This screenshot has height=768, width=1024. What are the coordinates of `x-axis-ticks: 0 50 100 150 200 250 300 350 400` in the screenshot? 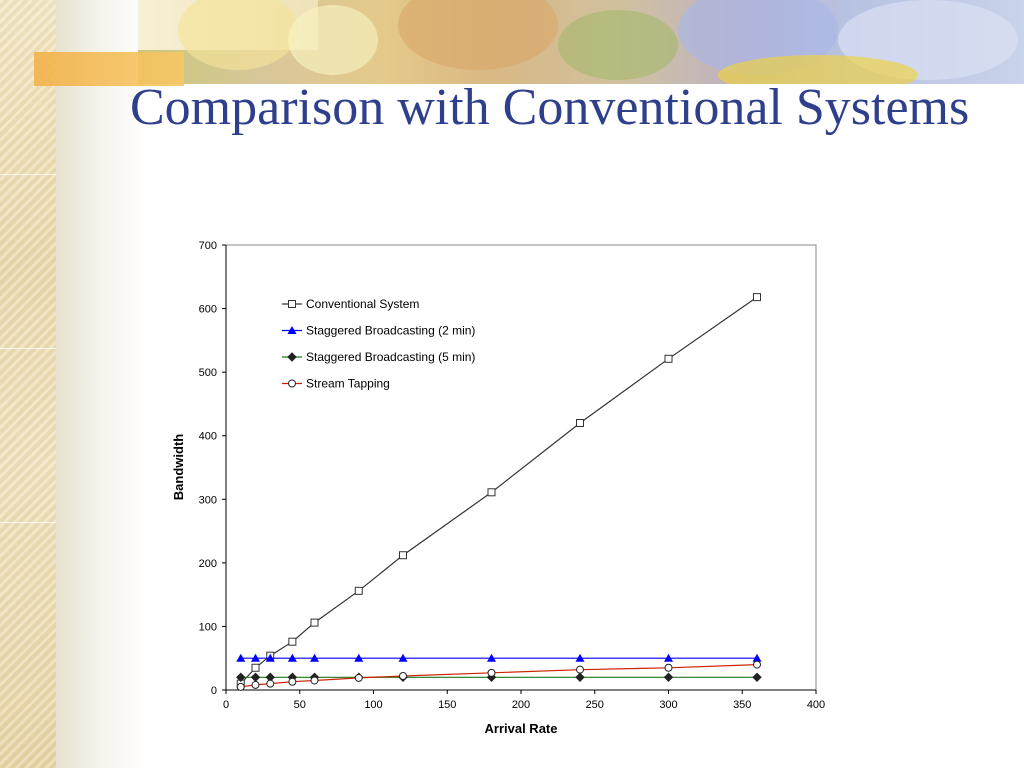 It's located at (524, 700).